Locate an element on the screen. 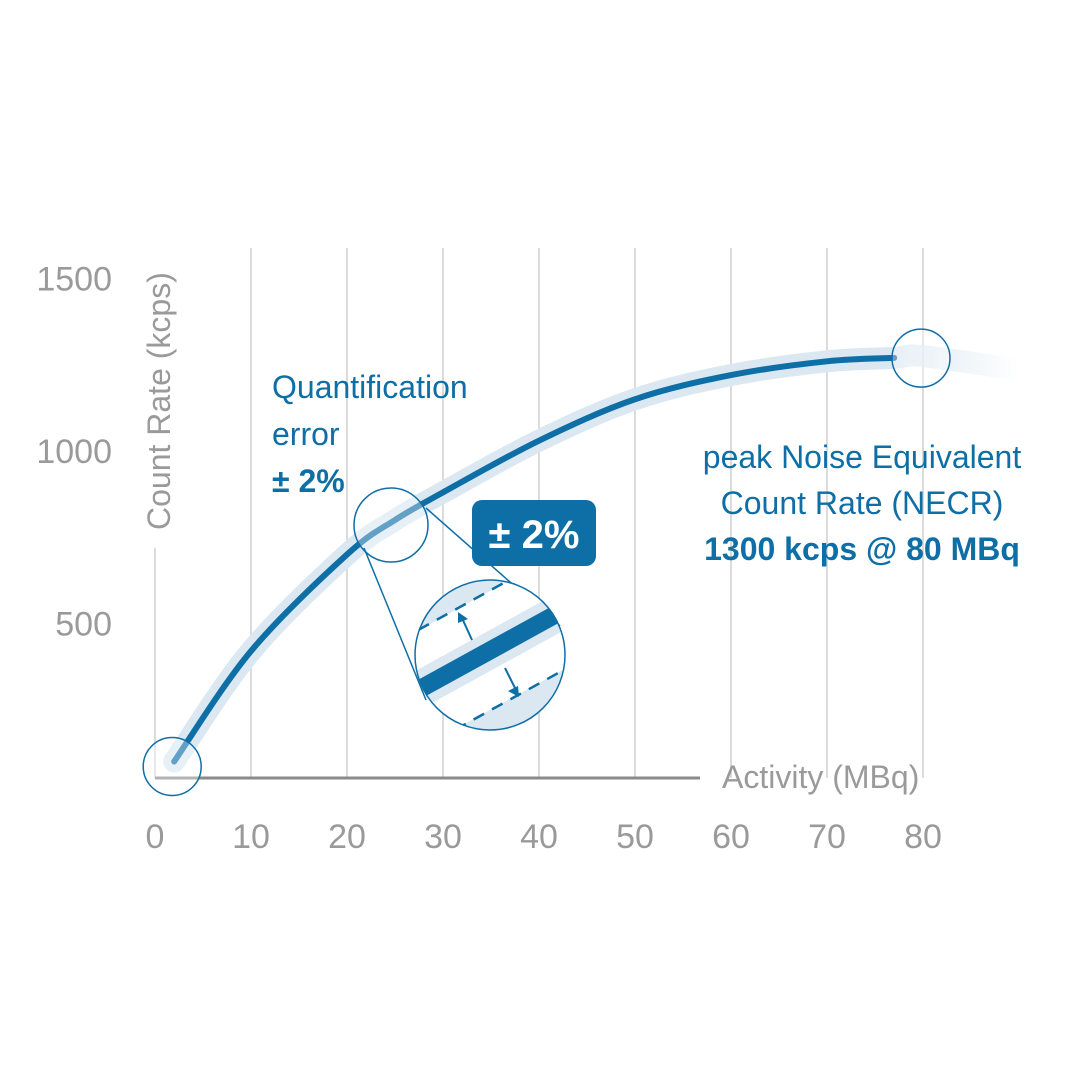 The height and width of the screenshot is (1080, 1080). badge-label: ± 2% is located at coordinates (534, 535).